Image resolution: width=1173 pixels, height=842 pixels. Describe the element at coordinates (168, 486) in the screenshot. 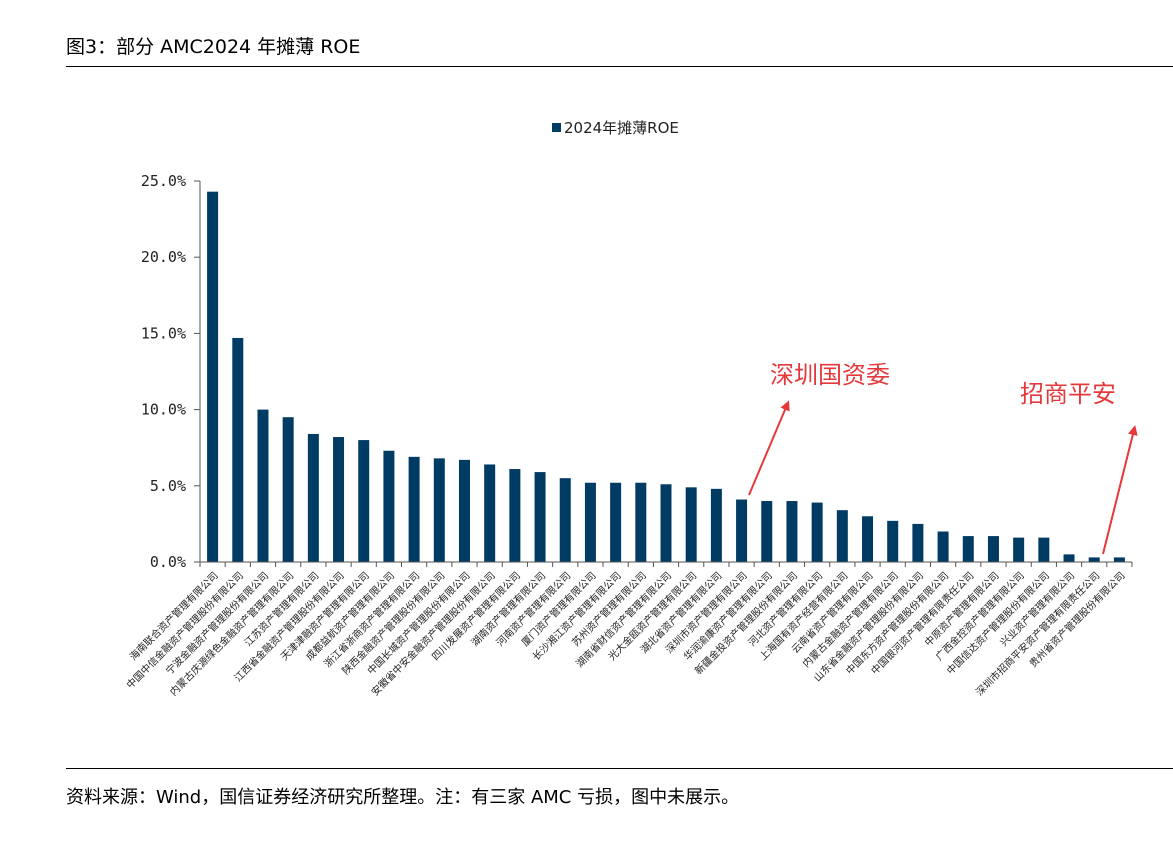

I see `y-tick-label: 5.0%` at that location.